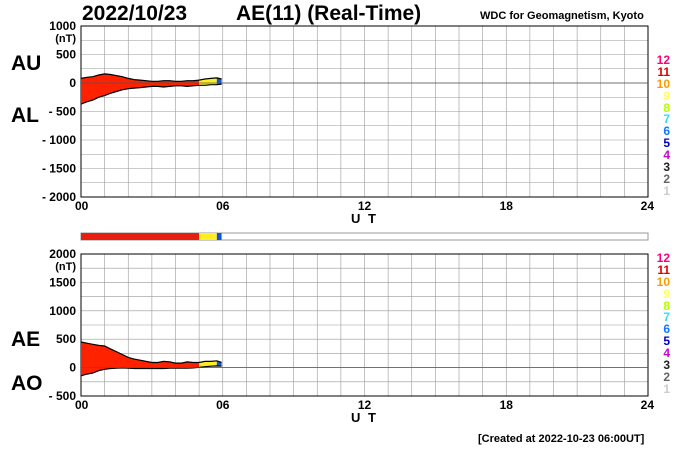 Image resolution: width=700 pixels, height=450 pixels. Describe the element at coordinates (561, 439) in the screenshot. I see `created-timestamp: [Created at 2022-10-23 06:00UT]` at that location.